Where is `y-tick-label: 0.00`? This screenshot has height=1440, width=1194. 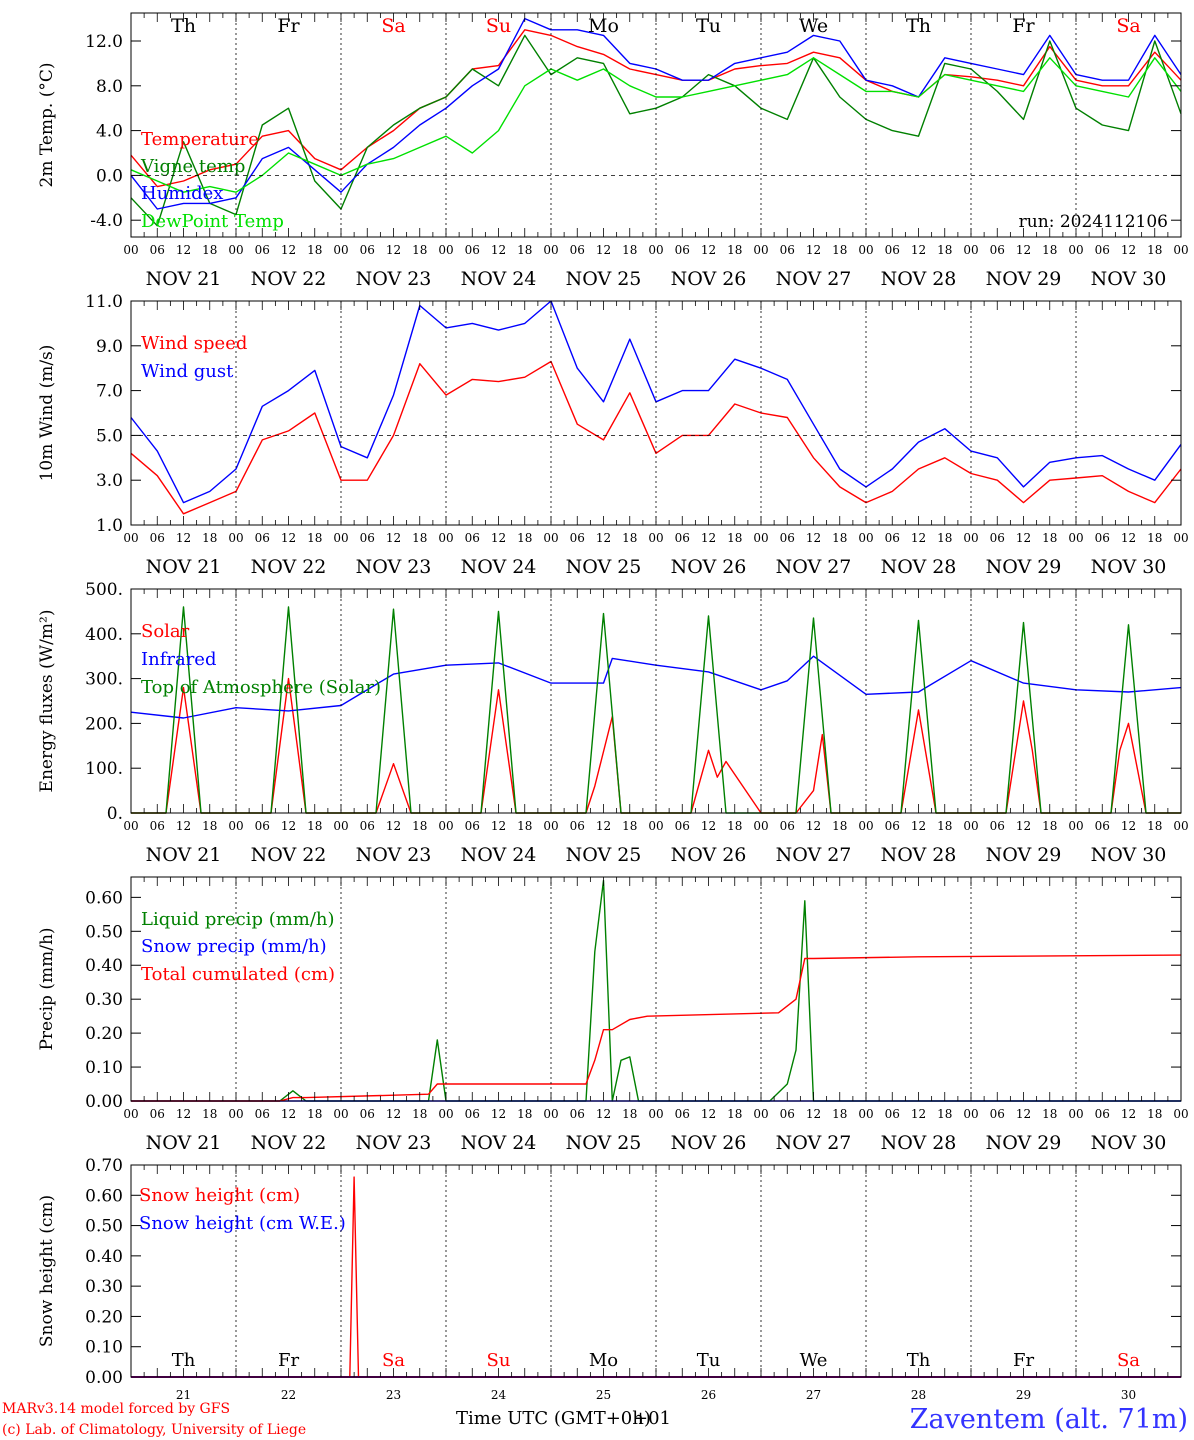
y-tick-label: 0.00 is located at coordinates (104, 1102).